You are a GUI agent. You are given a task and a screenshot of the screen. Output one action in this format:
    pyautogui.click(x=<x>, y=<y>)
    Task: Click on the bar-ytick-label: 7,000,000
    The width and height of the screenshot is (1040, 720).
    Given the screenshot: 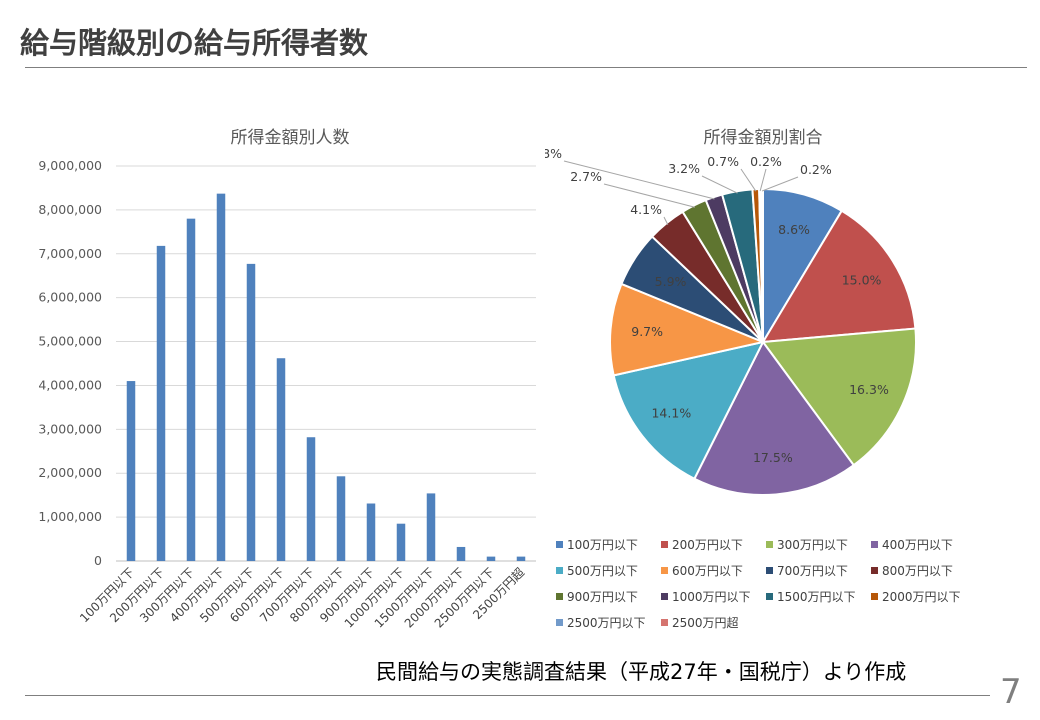 What is the action you would take?
    pyautogui.click(x=70, y=253)
    